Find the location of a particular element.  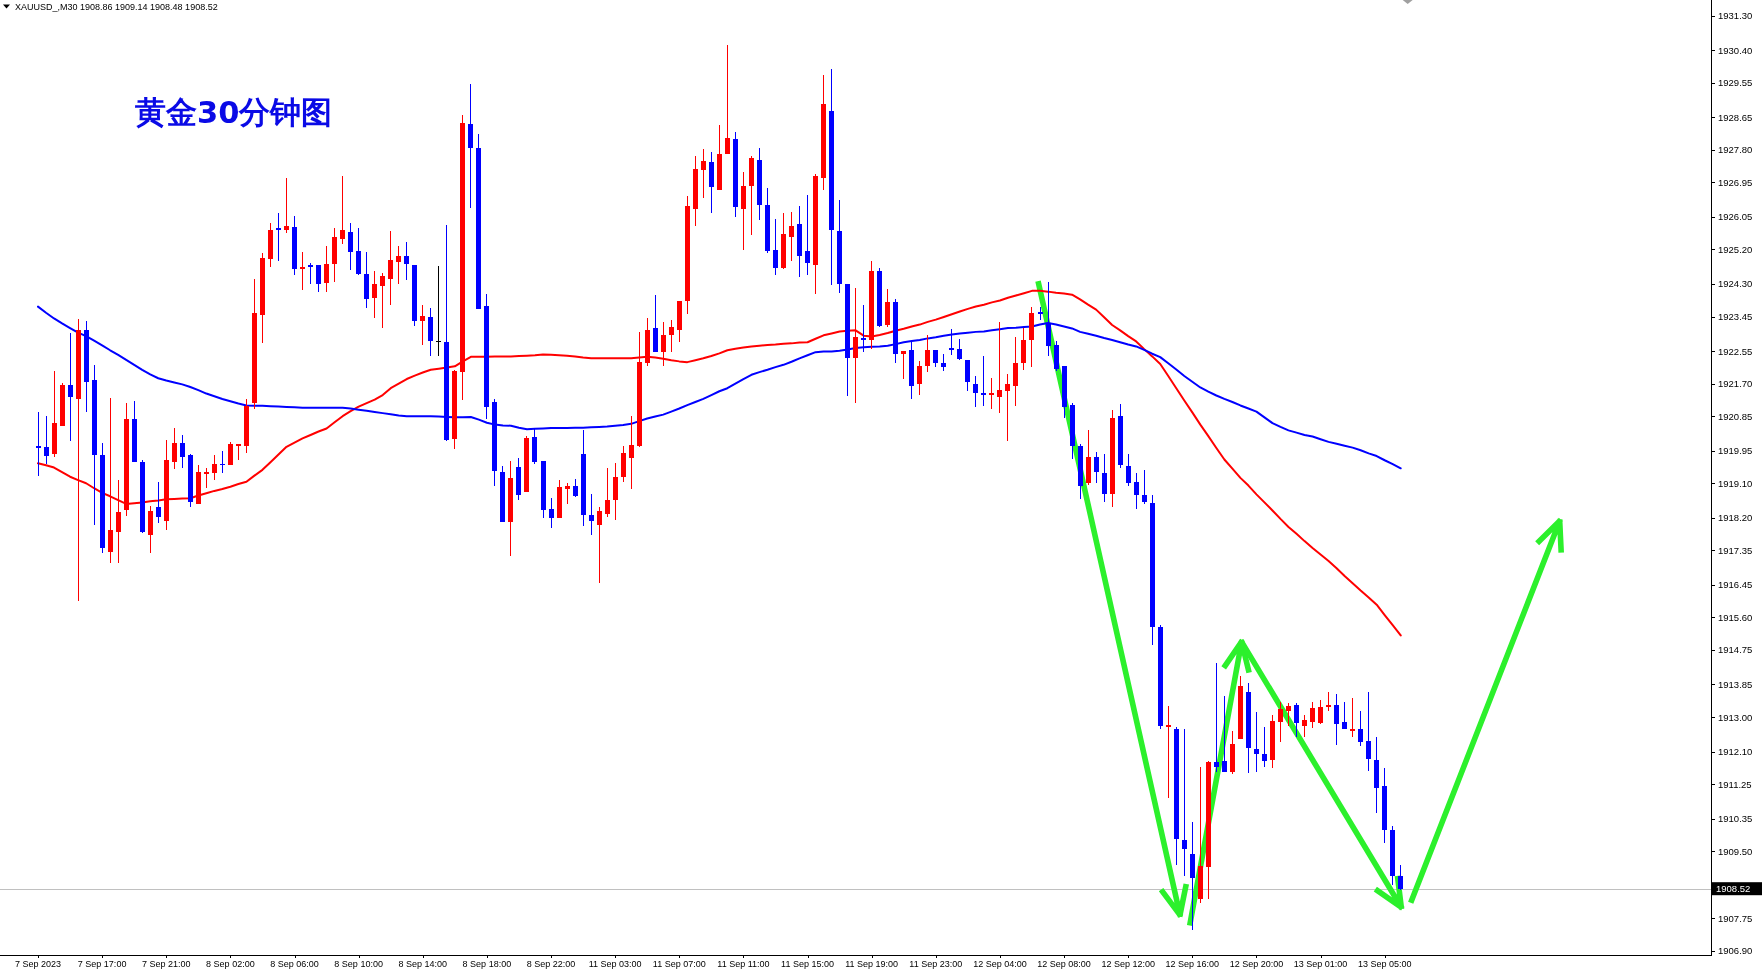

y-tick-label: 1928.65 is located at coordinates (1735, 117).